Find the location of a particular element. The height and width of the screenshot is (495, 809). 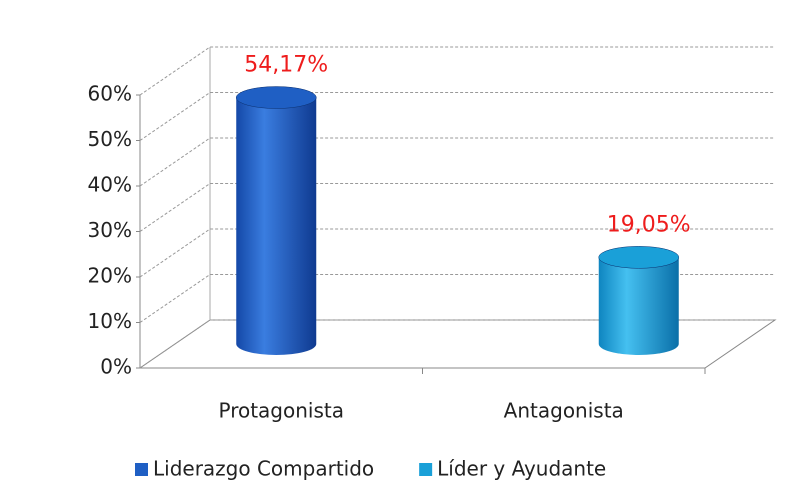

floor is located at coordinates (457, 344).